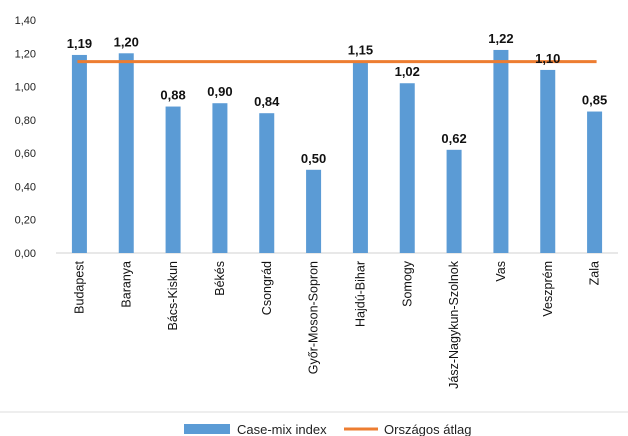 Image resolution: width=628 pixels, height=436 pixels. Describe the element at coordinates (25, 221) in the screenshot. I see `y-tick-label: 0,20` at that location.